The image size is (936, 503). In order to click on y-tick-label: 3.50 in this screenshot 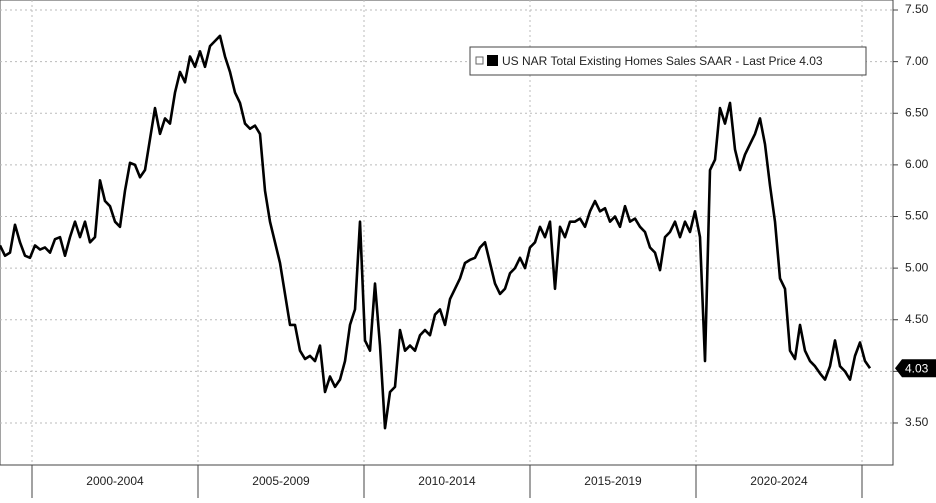, I will do `click(917, 422)`.